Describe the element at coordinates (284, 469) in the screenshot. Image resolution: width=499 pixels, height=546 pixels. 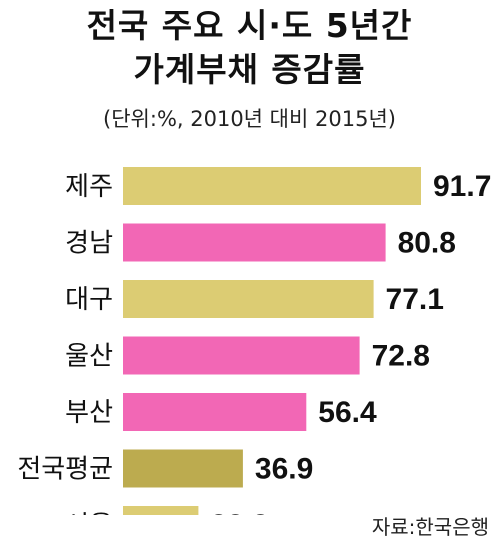
I see `value-label: 36.9` at that location.